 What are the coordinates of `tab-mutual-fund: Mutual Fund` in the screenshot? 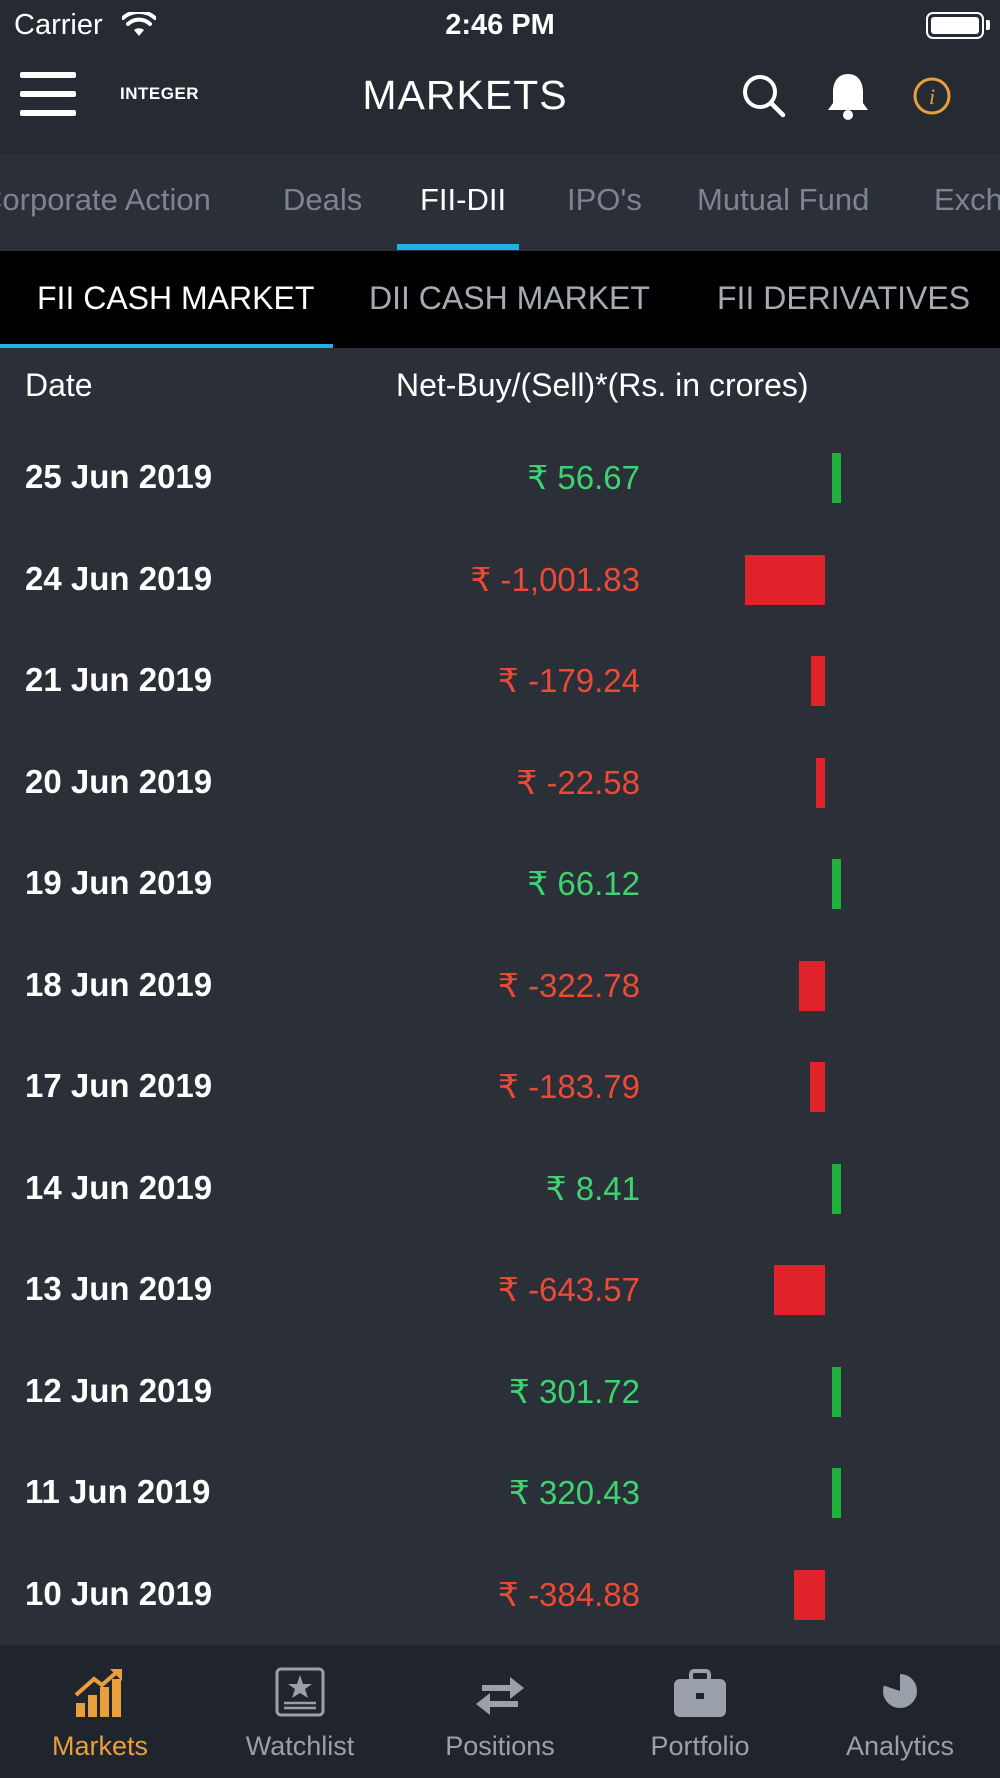 It's located at (783, 199).